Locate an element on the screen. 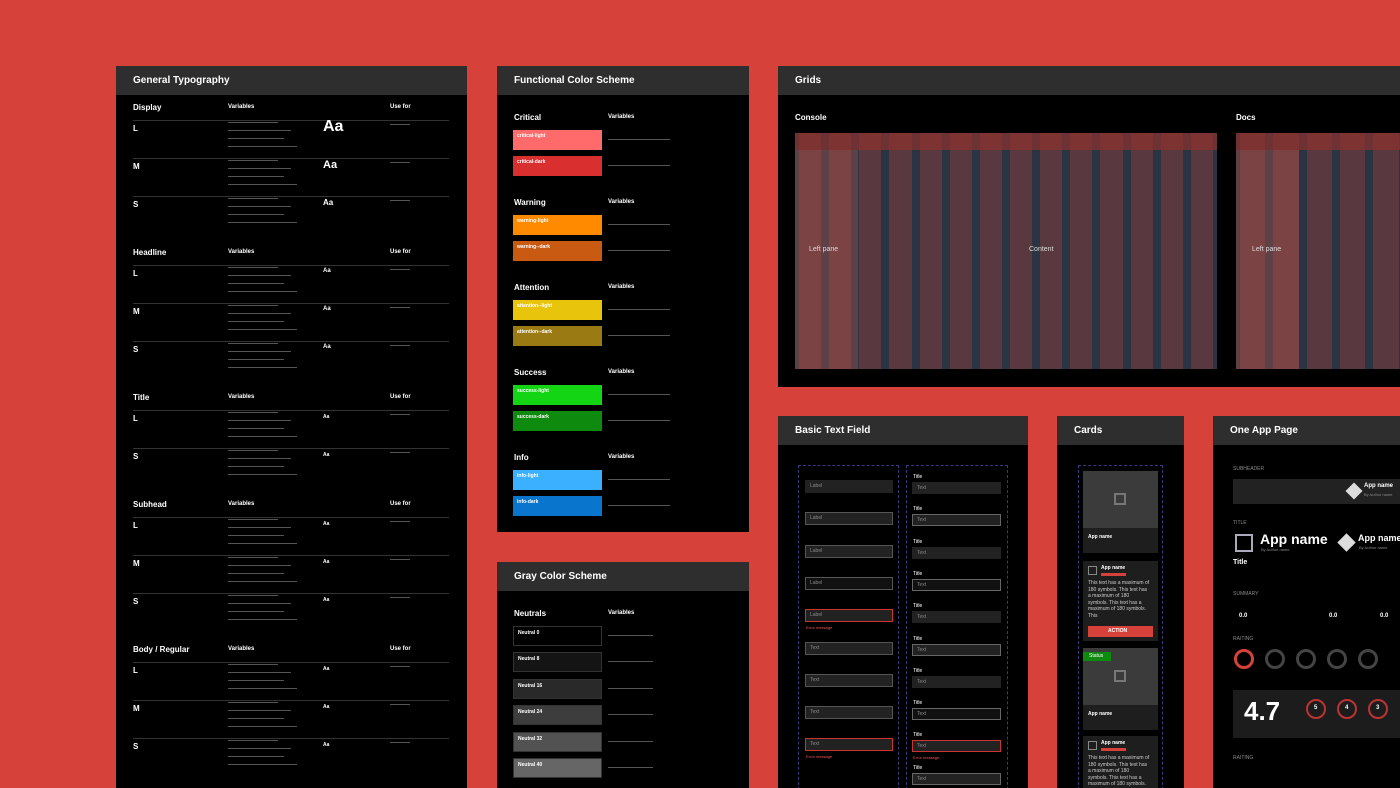 This screenshot has width=1400, height=788. swatch-label: warning-light is located at coordinates (533, 221).